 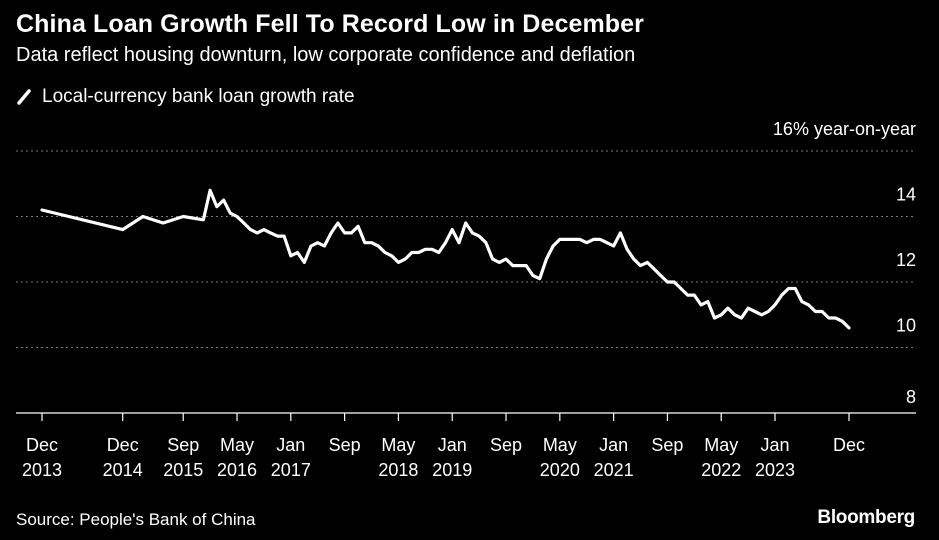 What do you see at coordinates (452, 470) in the screenshot?
I see `x-tick-year-2019-01: 2019` at bounding box center [452, 470].